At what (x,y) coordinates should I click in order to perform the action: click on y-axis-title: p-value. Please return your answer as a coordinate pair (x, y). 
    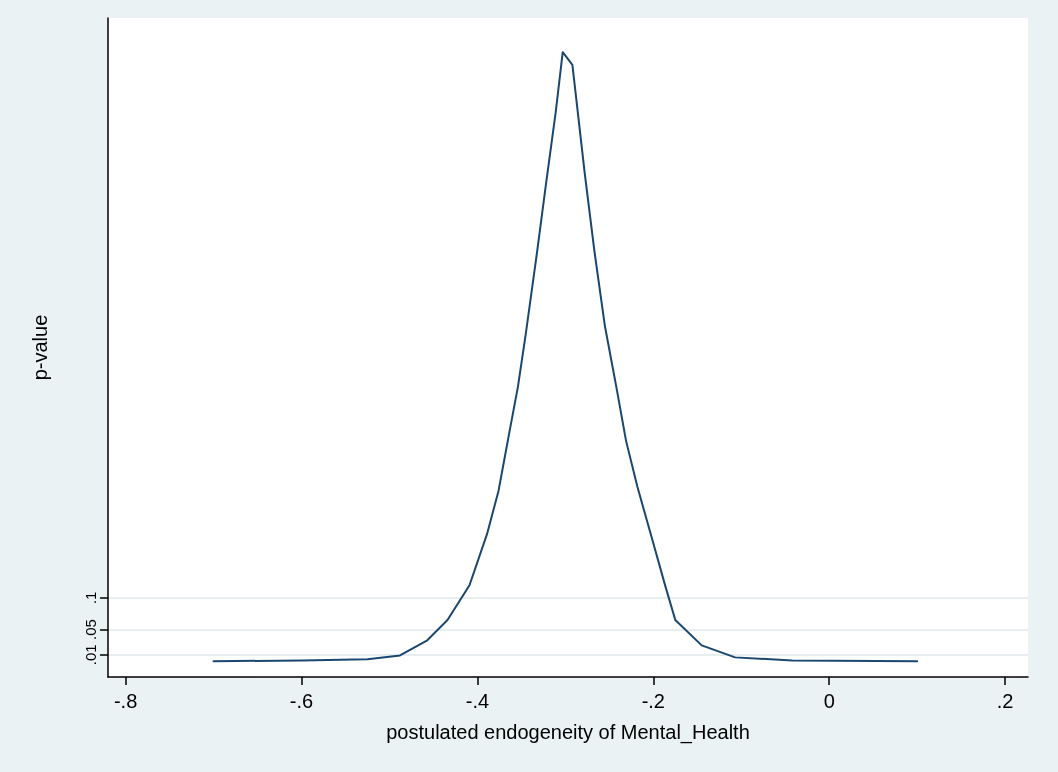
    Looking at the image, I should click on (40, 347).